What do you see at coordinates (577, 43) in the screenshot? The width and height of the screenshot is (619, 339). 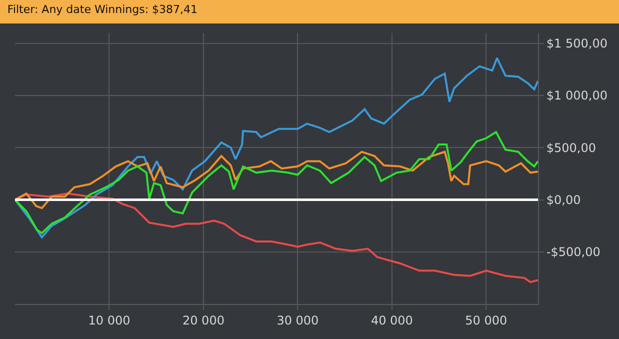 I see `y-tick-label: $1 500,00` at bounding box center [577, 43].